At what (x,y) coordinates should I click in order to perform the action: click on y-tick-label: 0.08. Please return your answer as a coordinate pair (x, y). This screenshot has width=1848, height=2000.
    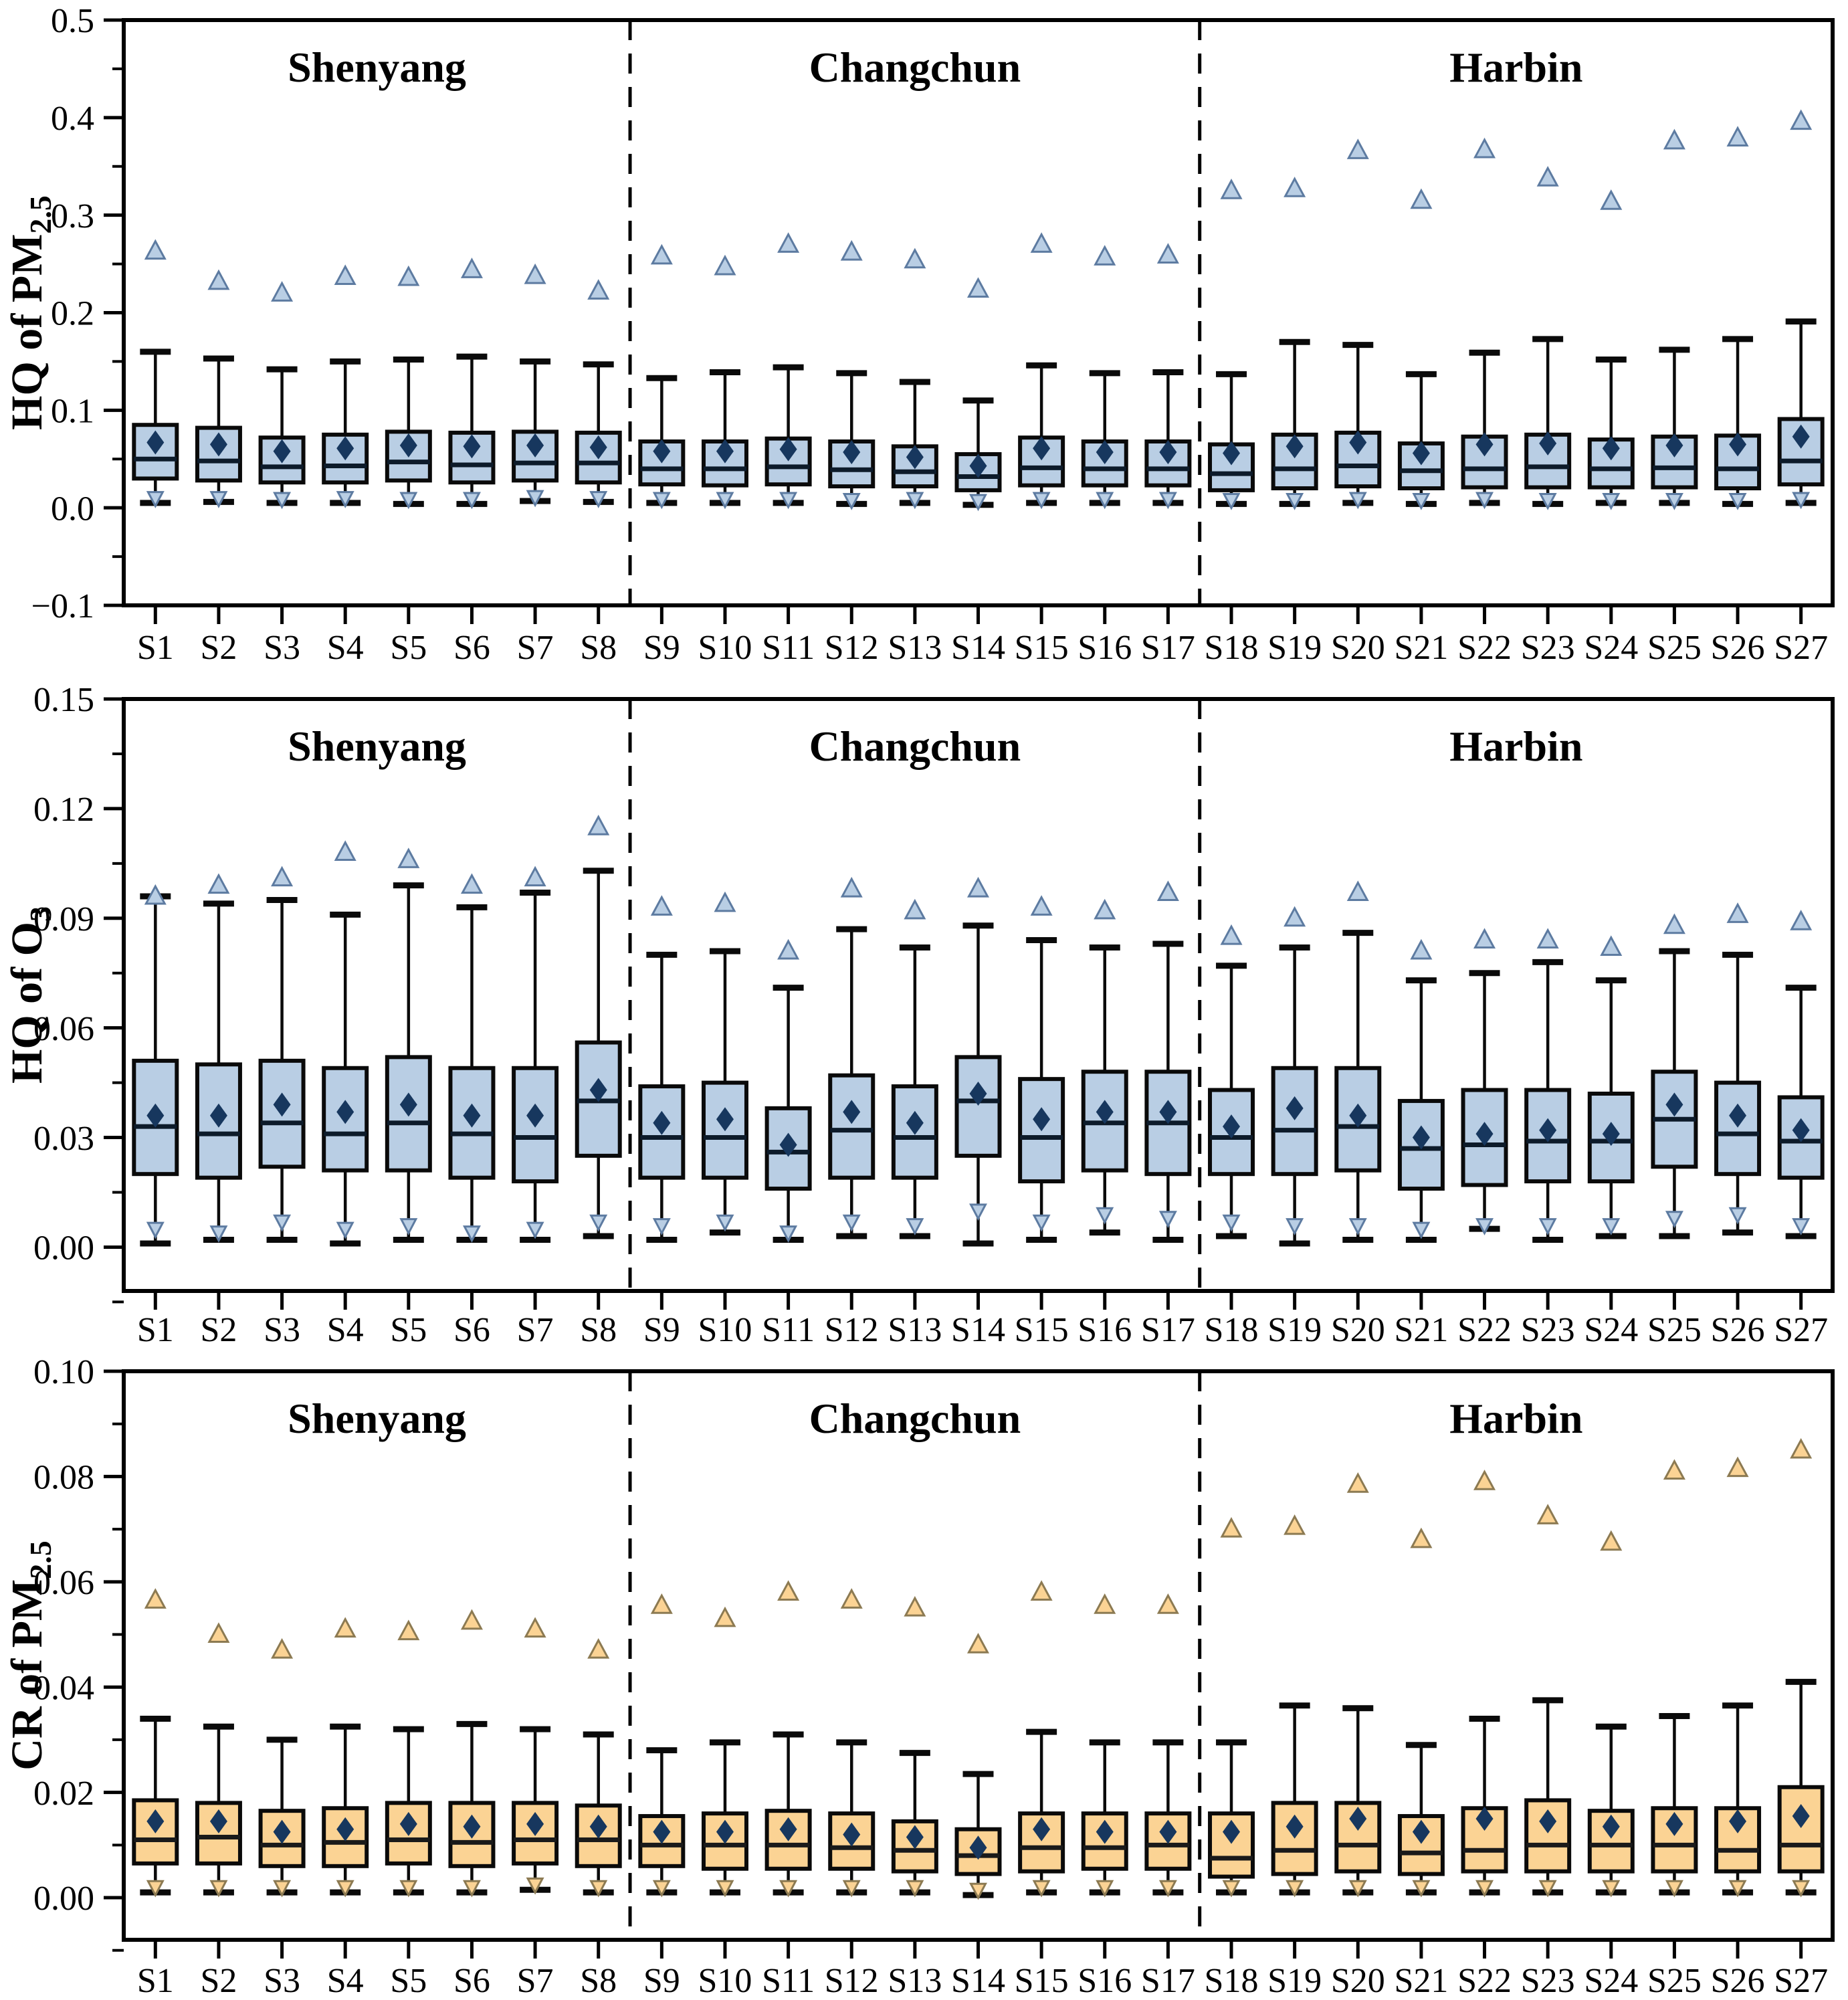
    Looking at the image, I should click on (63, 1478).